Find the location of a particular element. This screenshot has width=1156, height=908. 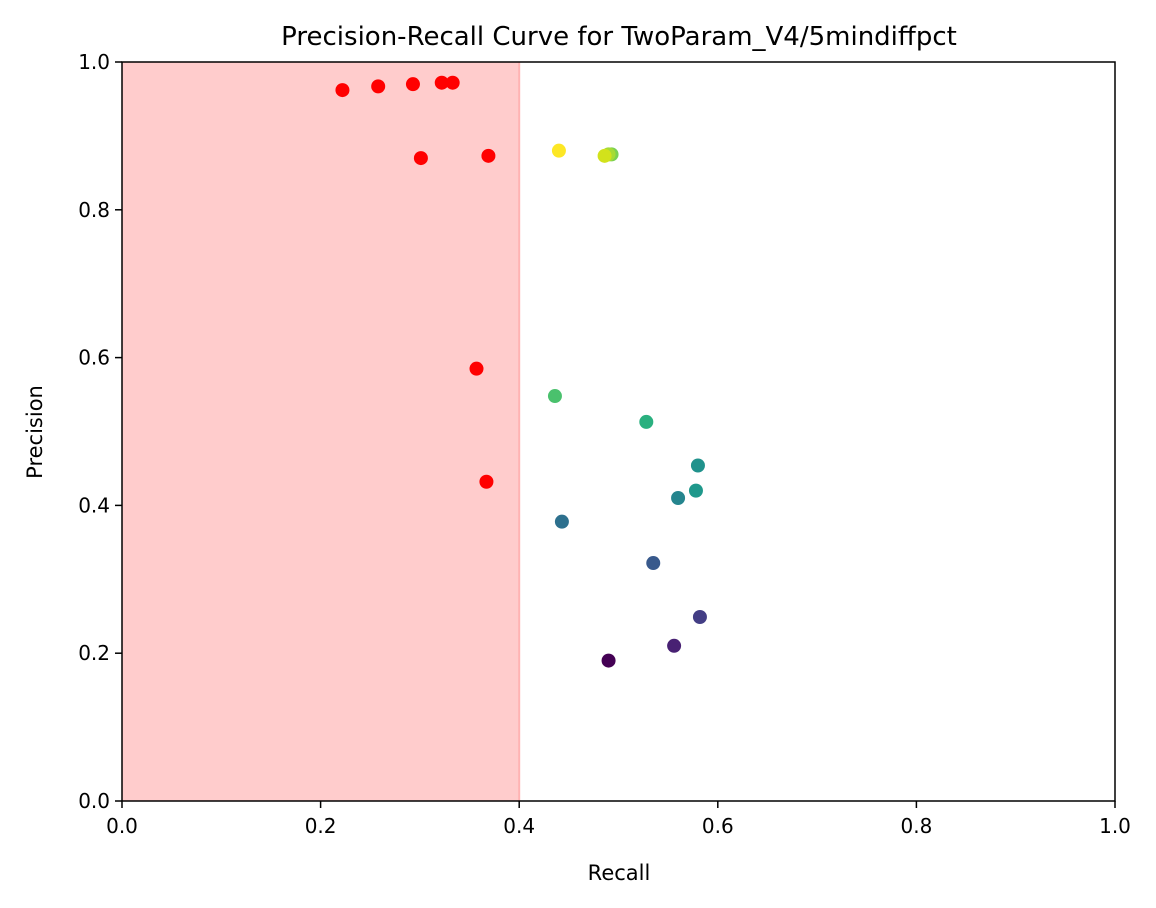

y-tick-label: 0.6 is located at coordinates (94, 358).